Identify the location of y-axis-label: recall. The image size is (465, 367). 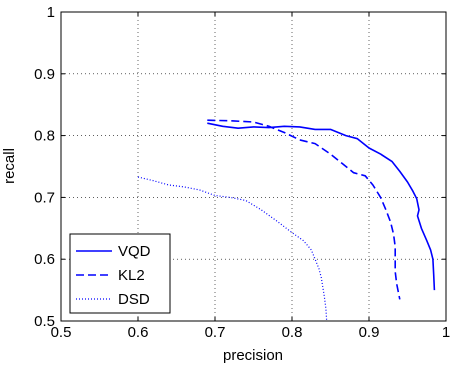
(9, 166).